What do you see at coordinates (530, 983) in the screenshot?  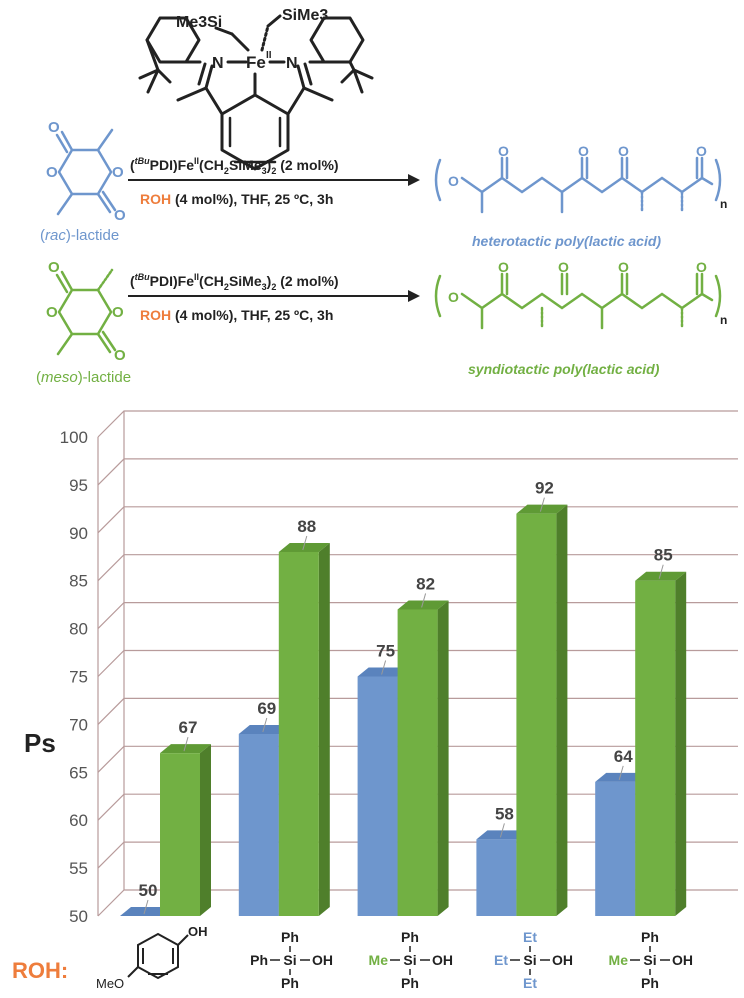 I see `roh-bottom-substituent: Et` at bounding box center [530, 983].